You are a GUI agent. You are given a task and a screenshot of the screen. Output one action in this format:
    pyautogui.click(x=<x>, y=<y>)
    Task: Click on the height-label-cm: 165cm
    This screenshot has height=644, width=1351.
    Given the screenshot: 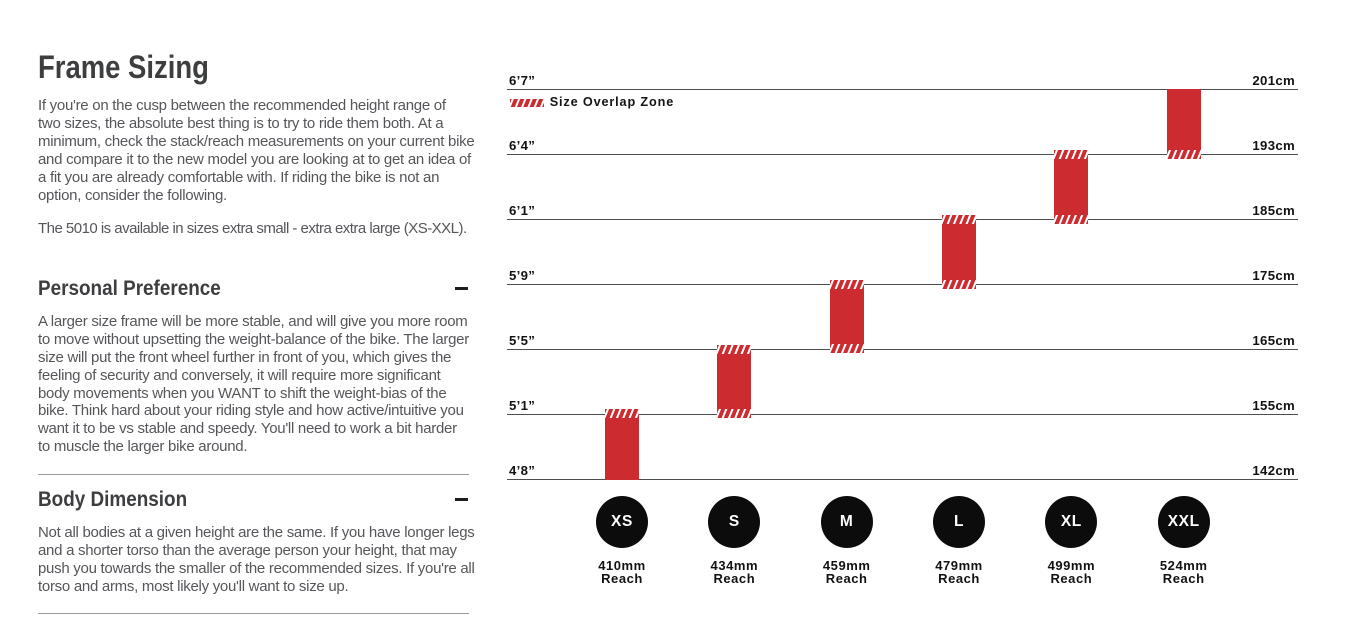 What is the action you would take?
    pyautogui.click(x=1273, y=340)
    